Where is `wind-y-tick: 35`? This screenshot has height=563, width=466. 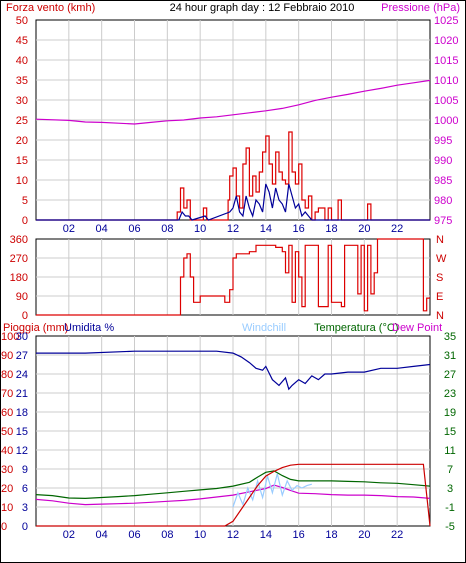
wind-y-tick: 35 is located at coordinates (22, 81).